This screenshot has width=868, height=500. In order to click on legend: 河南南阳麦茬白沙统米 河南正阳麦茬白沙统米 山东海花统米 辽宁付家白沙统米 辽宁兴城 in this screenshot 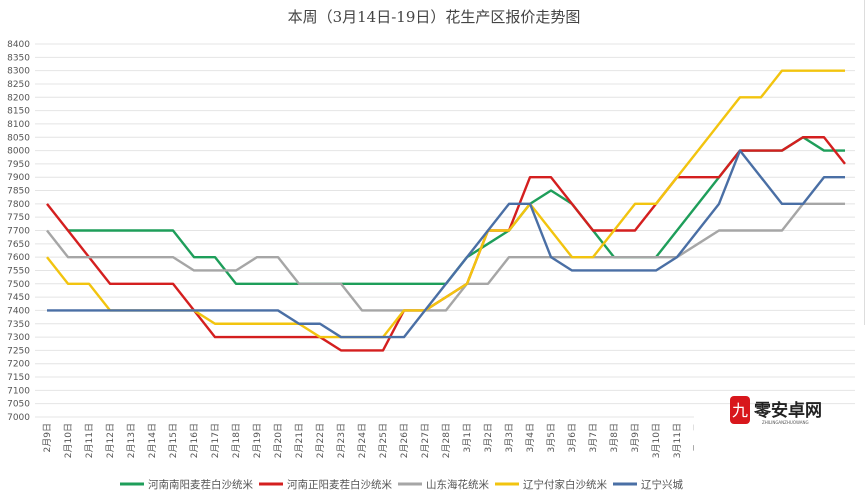, I will do `click(401, 484)`.